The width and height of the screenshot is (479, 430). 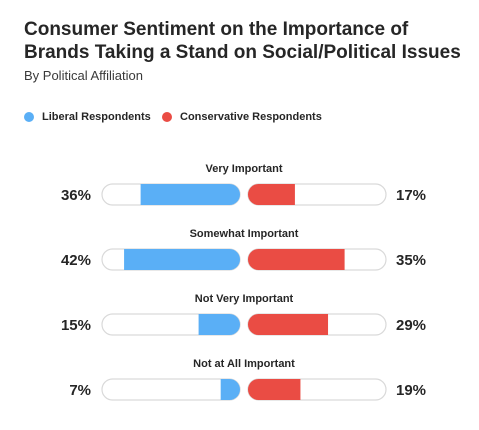 I want to click on liberal-value-very-important: 36%, so click(x=76, y=195).